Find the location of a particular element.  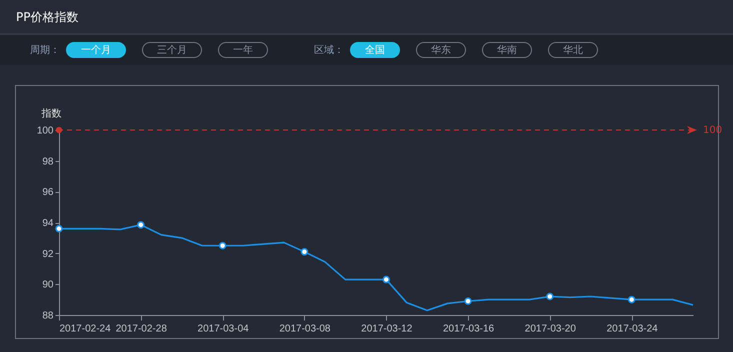

y-tick-label: 96 is located at coordinates (48, 192).